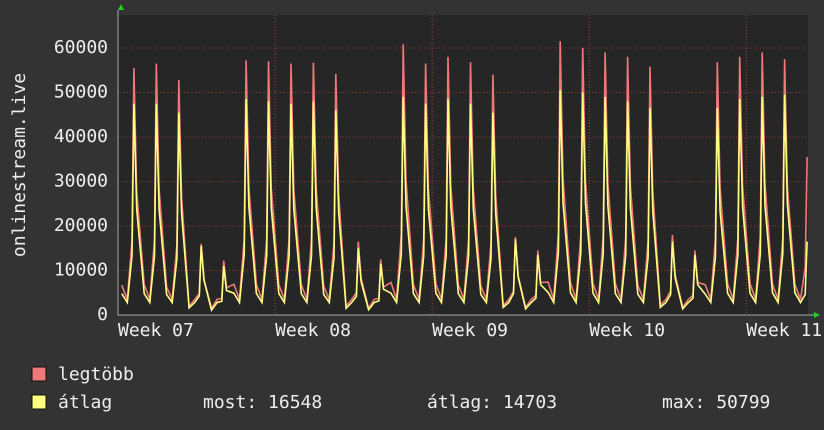 This screenshot has height=430, width=824. Describe the element at coordinates (743, 402) in the screenshot. I see `stat-value: 50799` at that location.